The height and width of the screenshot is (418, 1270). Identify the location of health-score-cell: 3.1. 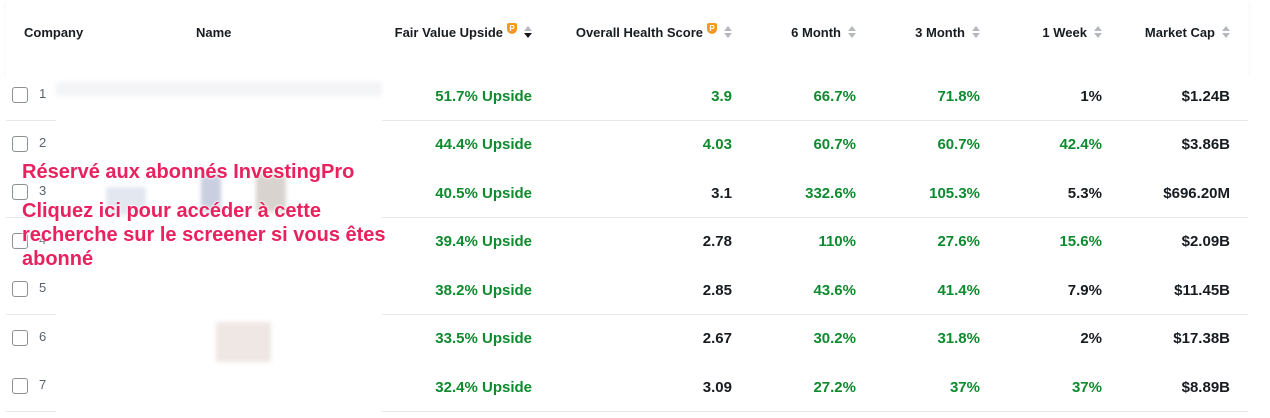
(721, 193).